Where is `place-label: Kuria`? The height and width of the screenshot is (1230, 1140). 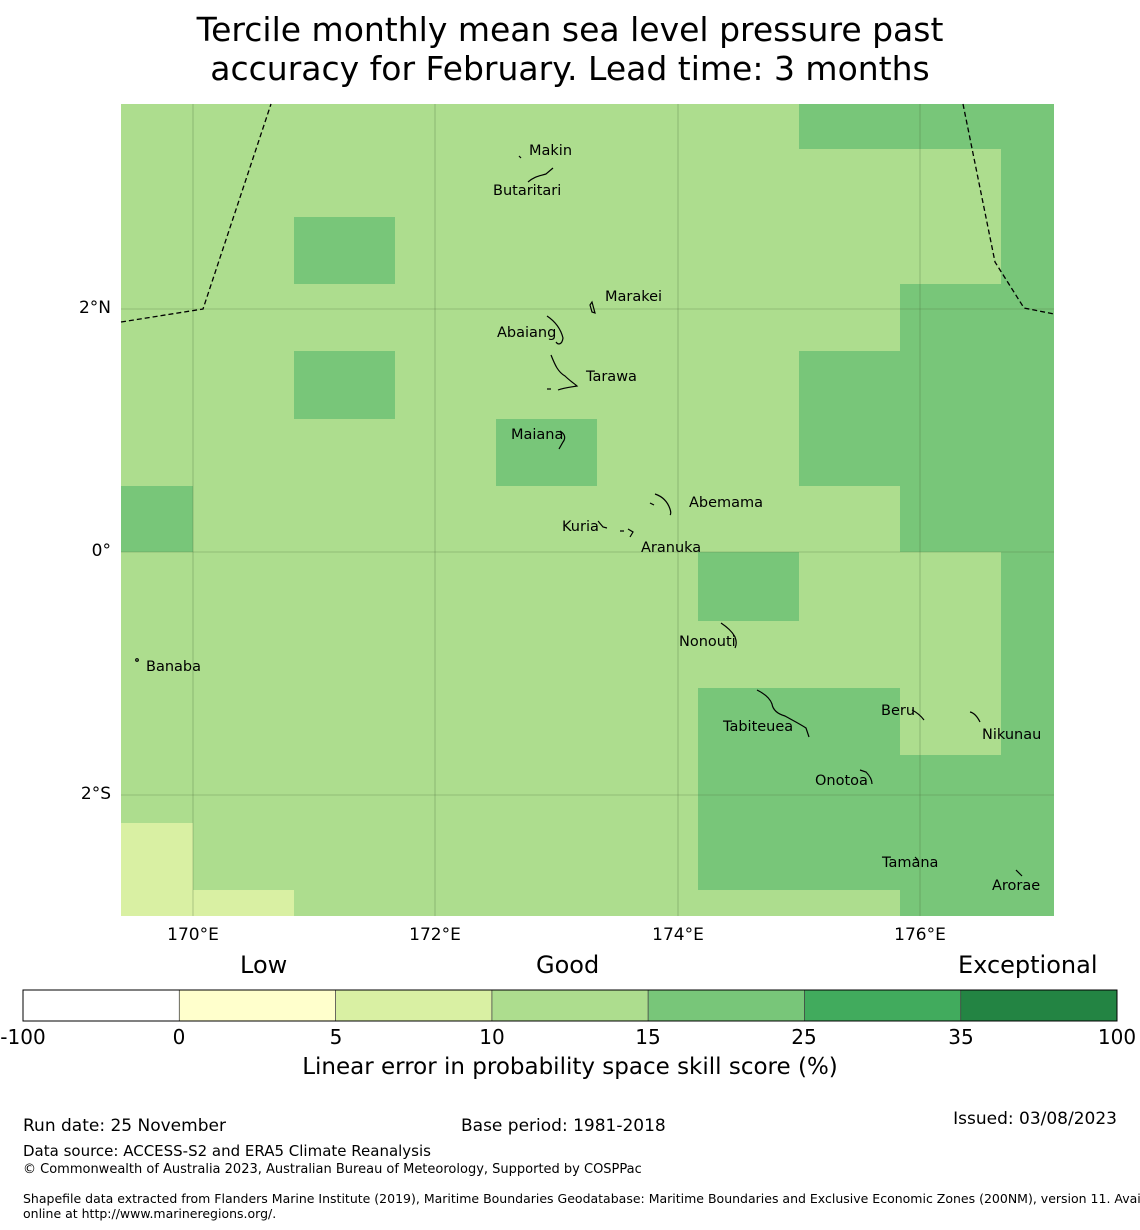
place-label: Kuria is located at coordinates (580, 527).